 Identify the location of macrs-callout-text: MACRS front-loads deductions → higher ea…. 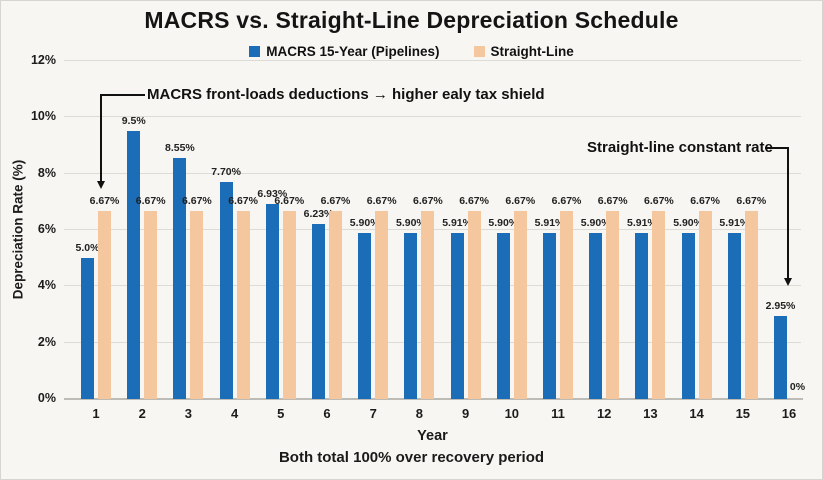
(346, 94).